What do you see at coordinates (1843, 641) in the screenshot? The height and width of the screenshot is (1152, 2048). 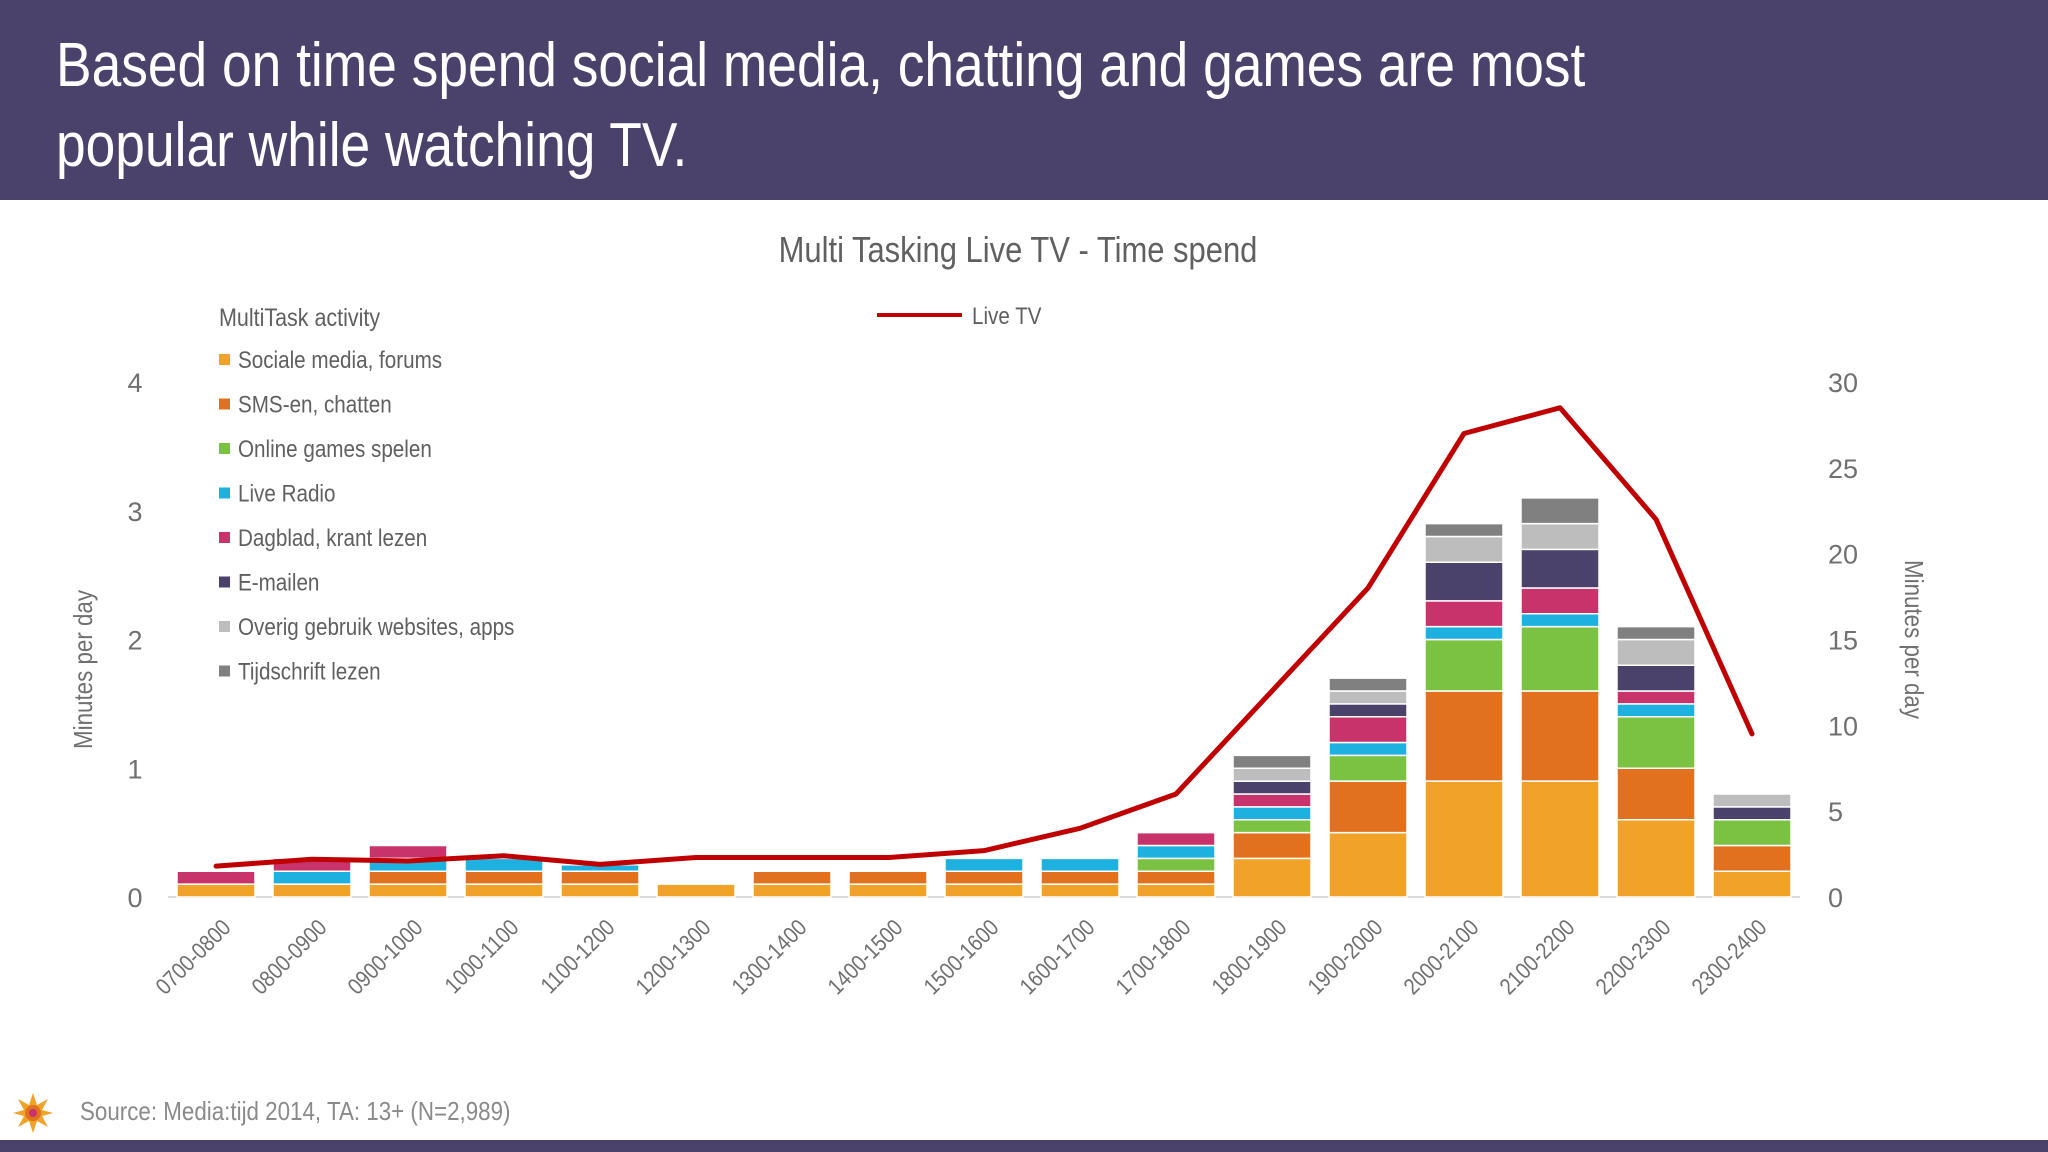 I see `y2-tick-label: 15` at bounding box center [1843, 641].